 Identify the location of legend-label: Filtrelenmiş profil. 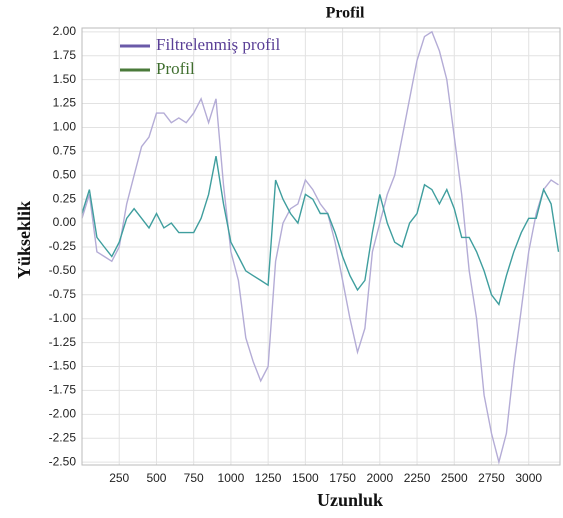
(218, 44).